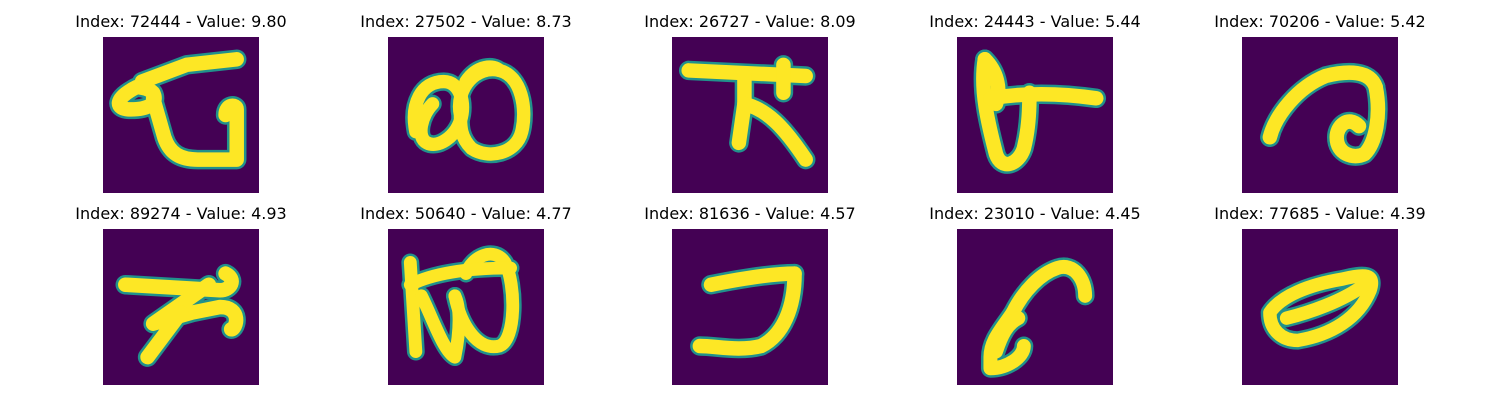  Describe the element at coordinates (466, 21) in the screenshot. I see `panel-title: Index: 27502 - Value: 8.73` at that location.